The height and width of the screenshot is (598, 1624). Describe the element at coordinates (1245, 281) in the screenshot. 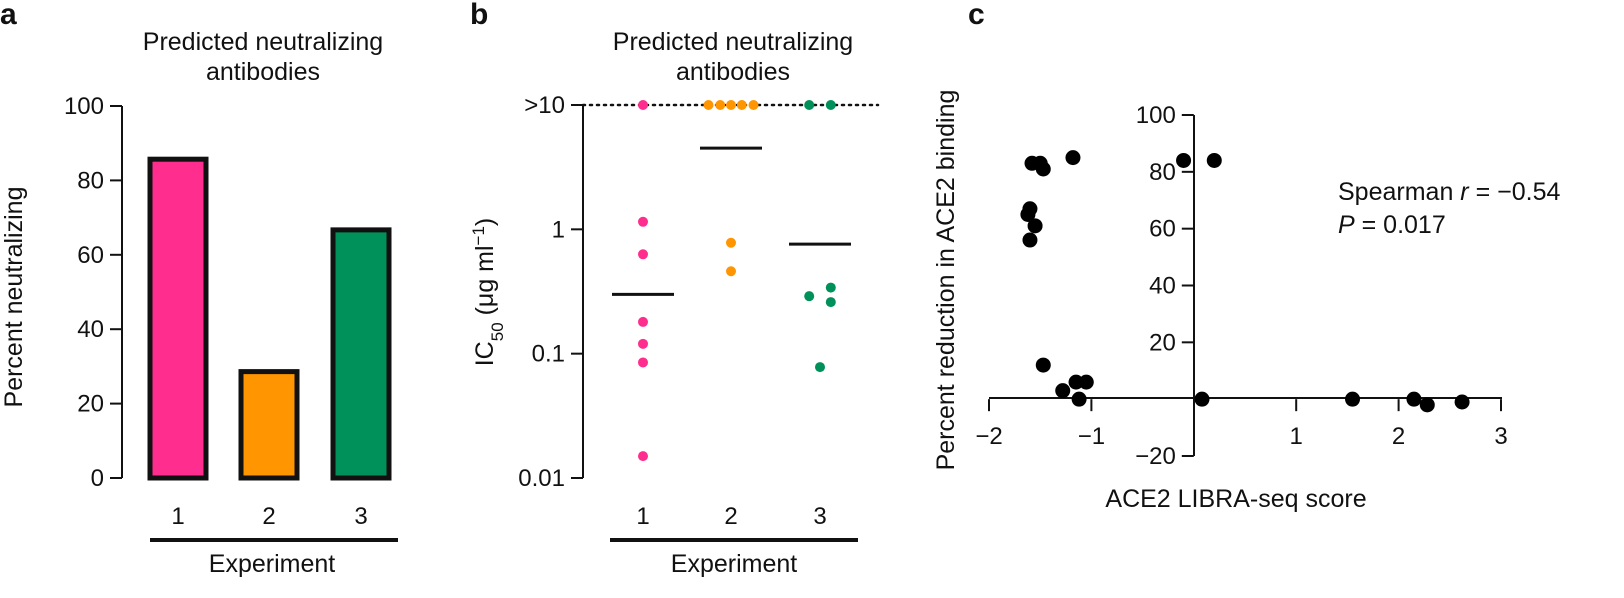

I see `panel-c-points` at that location.